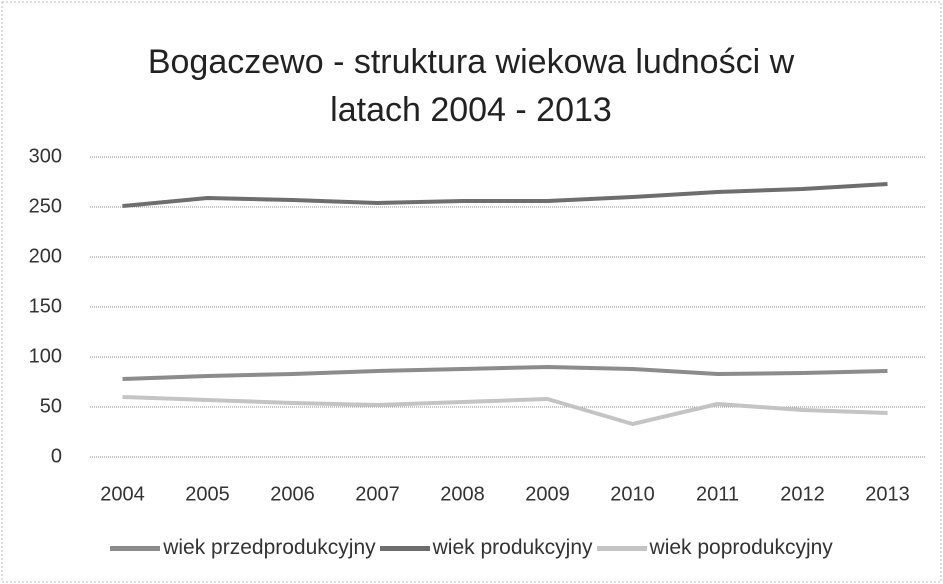 The image size is (943, 584). What do you see at coordinates (741, 547) in the screenshot?
I see `legend-label: wiek poprodukcyjny` at bounding box center [741, 547].